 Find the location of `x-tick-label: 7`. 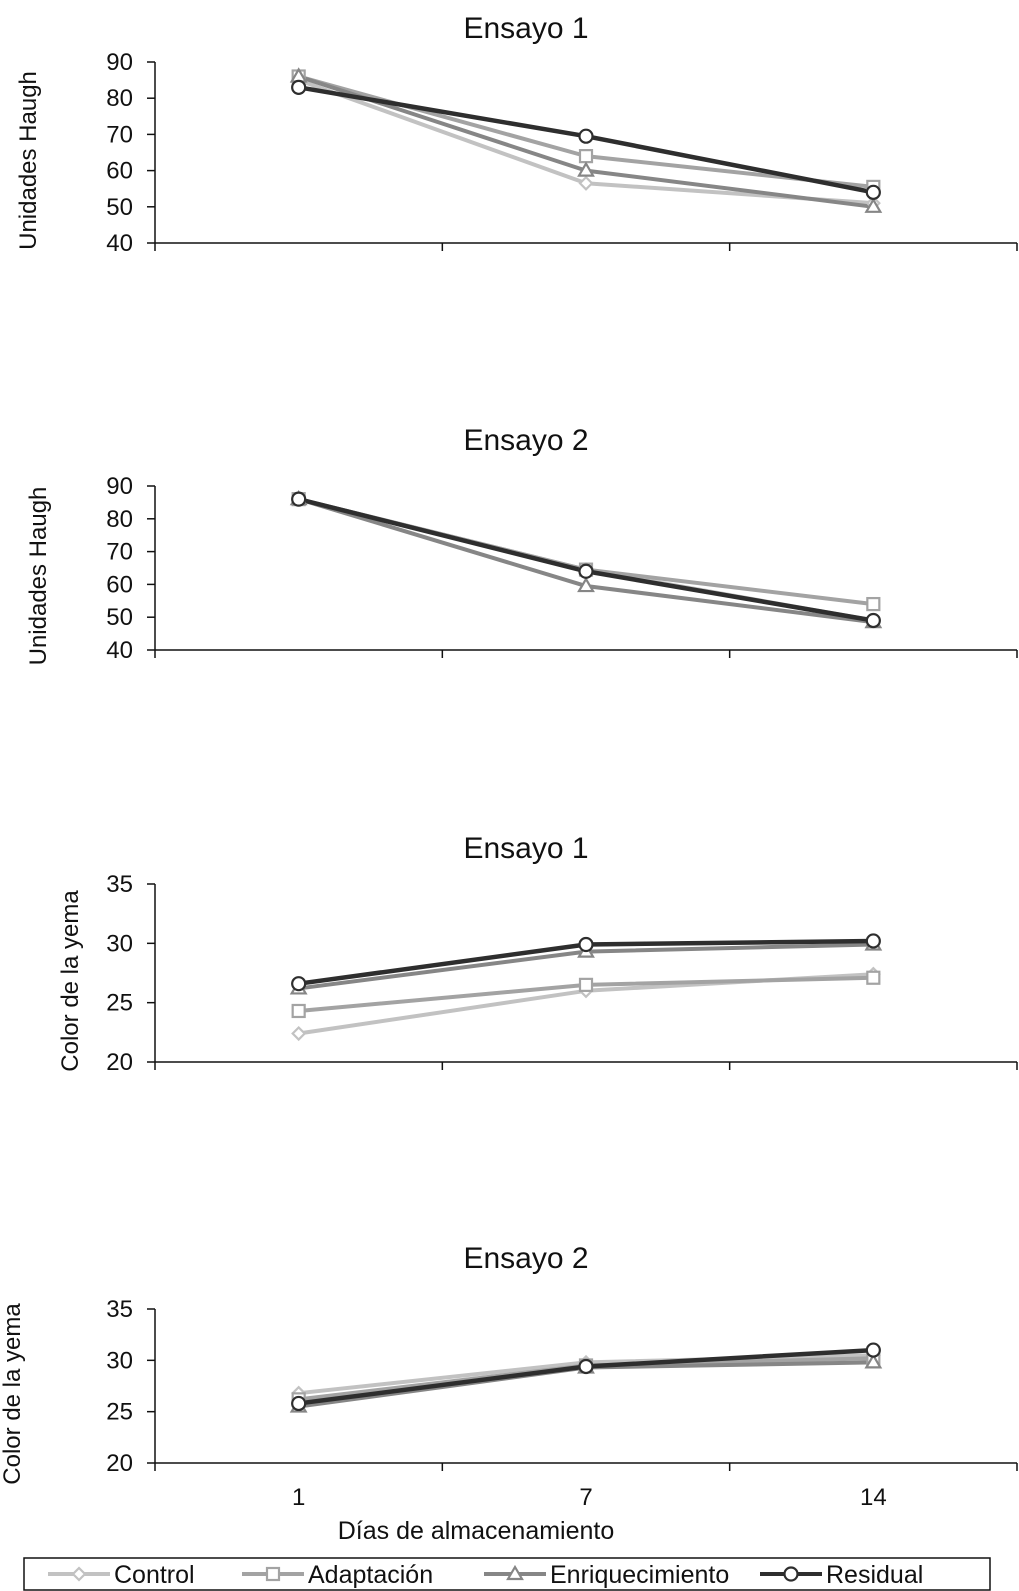

x-tick-label: 7 is located at coordinates (585, 1497).